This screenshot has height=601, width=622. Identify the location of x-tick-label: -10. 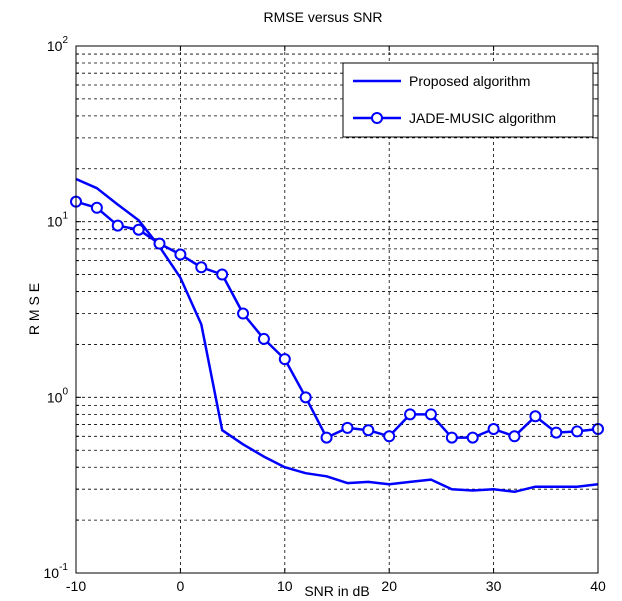
(76, 586).